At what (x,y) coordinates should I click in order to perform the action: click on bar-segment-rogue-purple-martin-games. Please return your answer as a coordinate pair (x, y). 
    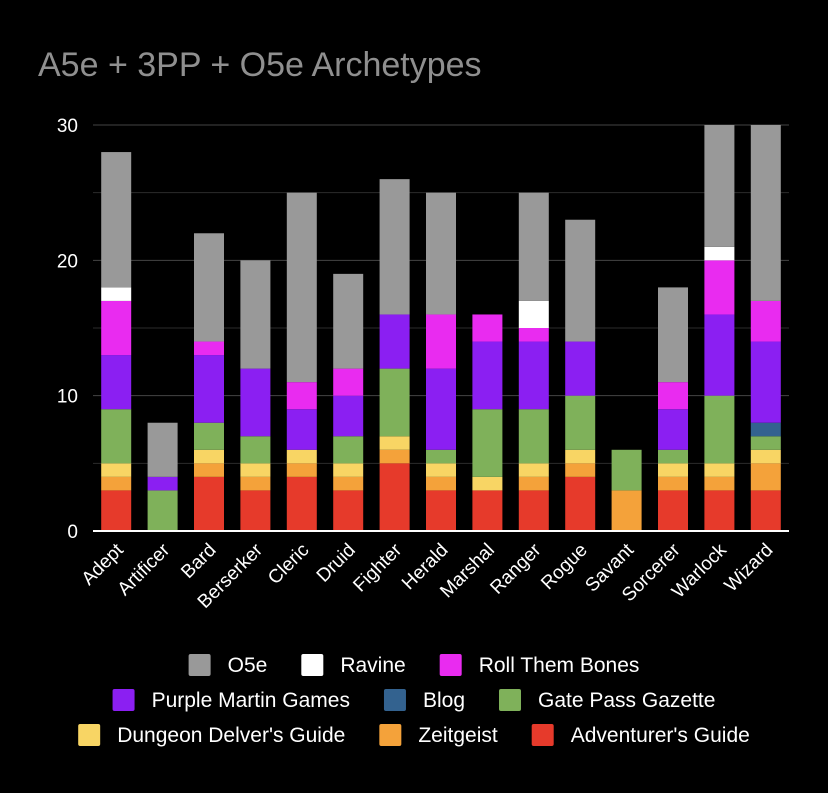
    Looking at the image, I should click on (580, 368).